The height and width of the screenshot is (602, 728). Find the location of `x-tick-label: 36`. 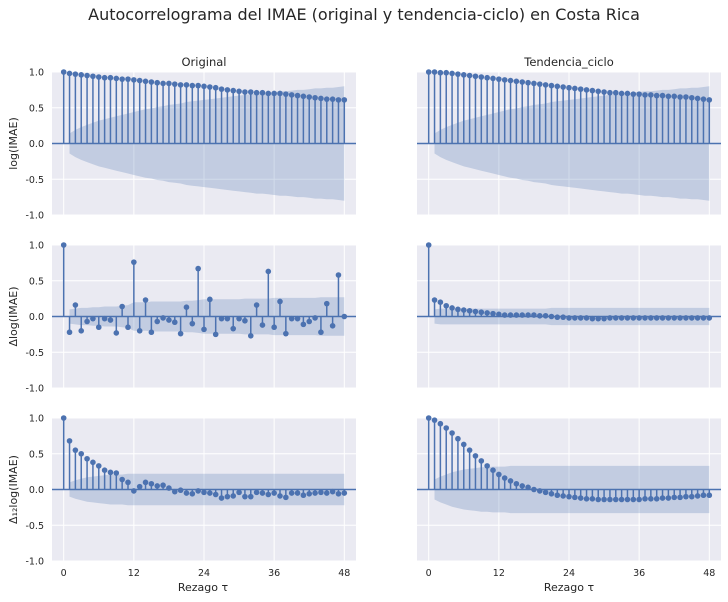

x-tick-label: 36 is located at coordinates (274, 573).